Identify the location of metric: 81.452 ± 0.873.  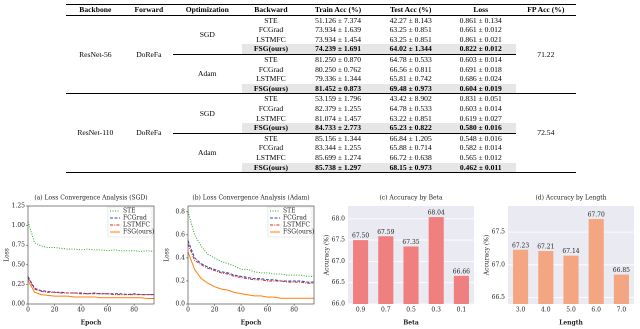
(338, 88).